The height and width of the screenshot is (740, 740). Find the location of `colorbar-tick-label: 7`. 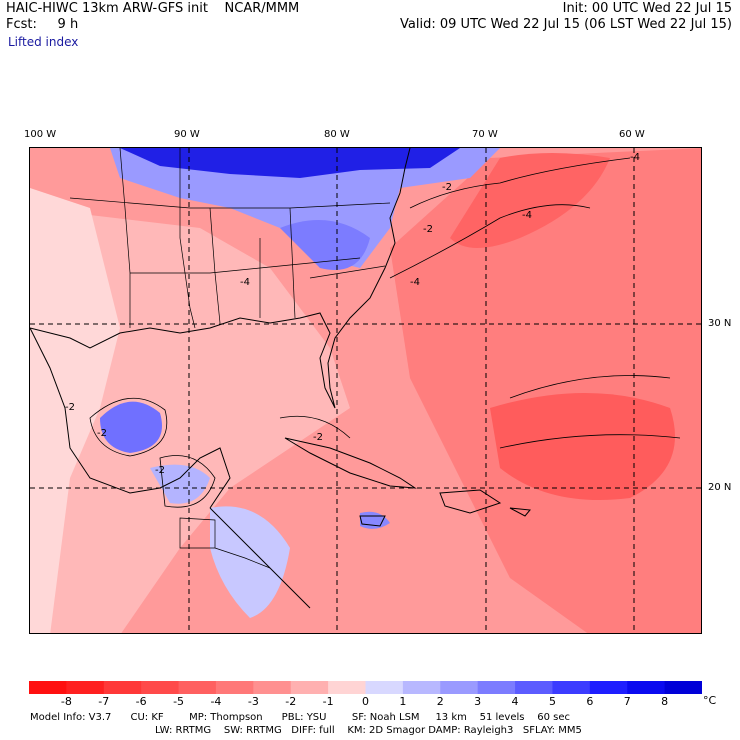

colorbar-tick-label: 7 is located at coordinates (627, 701).